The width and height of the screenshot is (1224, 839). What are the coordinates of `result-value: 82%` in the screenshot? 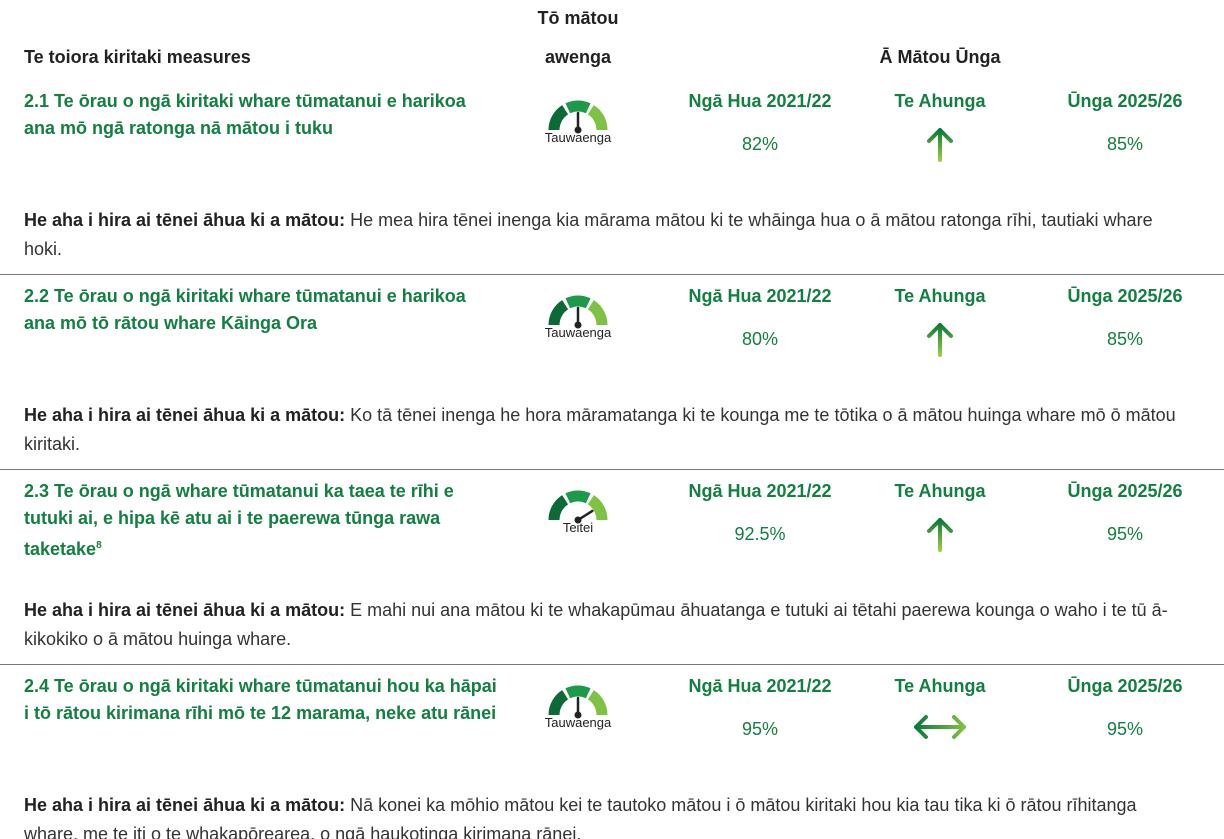 It's located at (760, 144).